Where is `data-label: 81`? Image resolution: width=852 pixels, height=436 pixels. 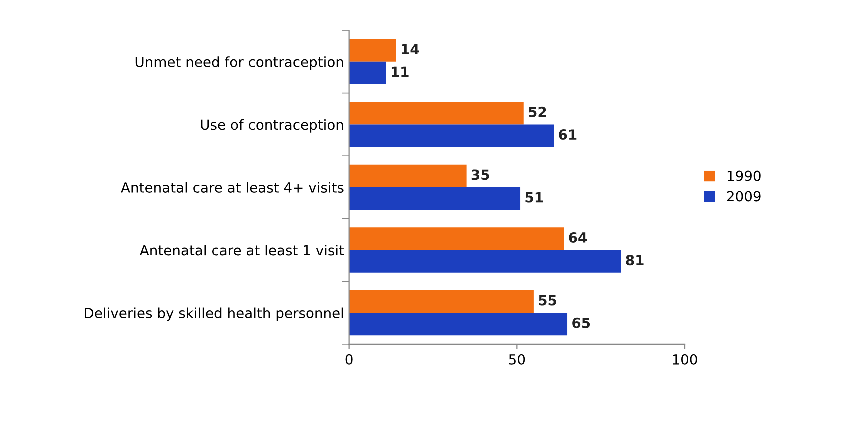 data-label: 81 is located at coordinates (635, 260).